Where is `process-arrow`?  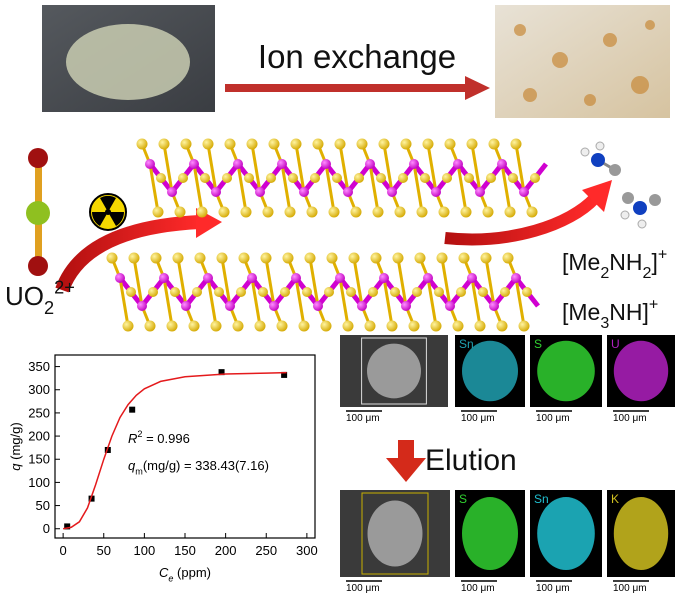
process-arrow is located at coordinates (345, 88).